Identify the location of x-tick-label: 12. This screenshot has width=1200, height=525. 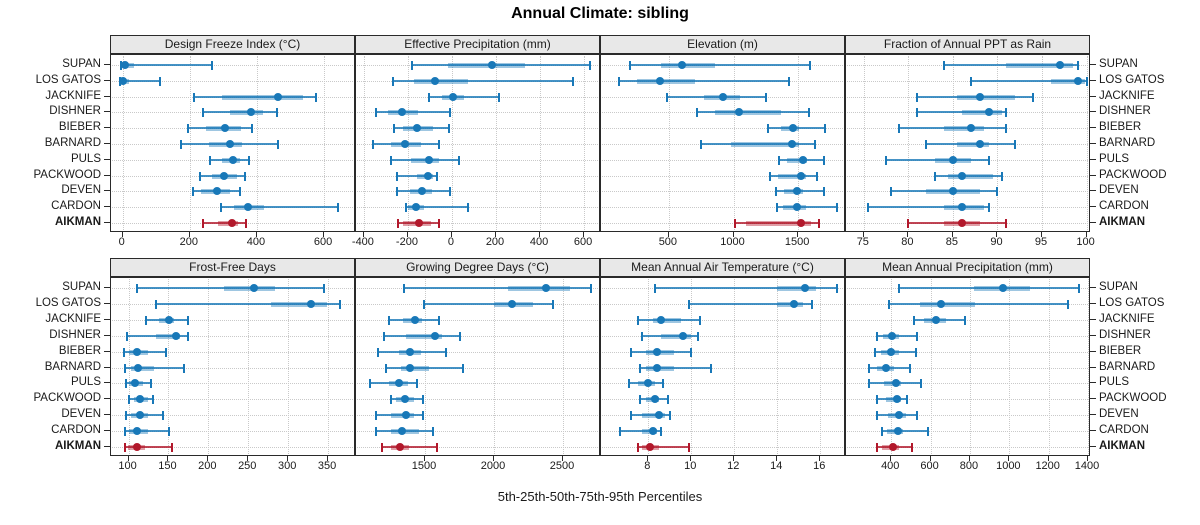
(733, 466).